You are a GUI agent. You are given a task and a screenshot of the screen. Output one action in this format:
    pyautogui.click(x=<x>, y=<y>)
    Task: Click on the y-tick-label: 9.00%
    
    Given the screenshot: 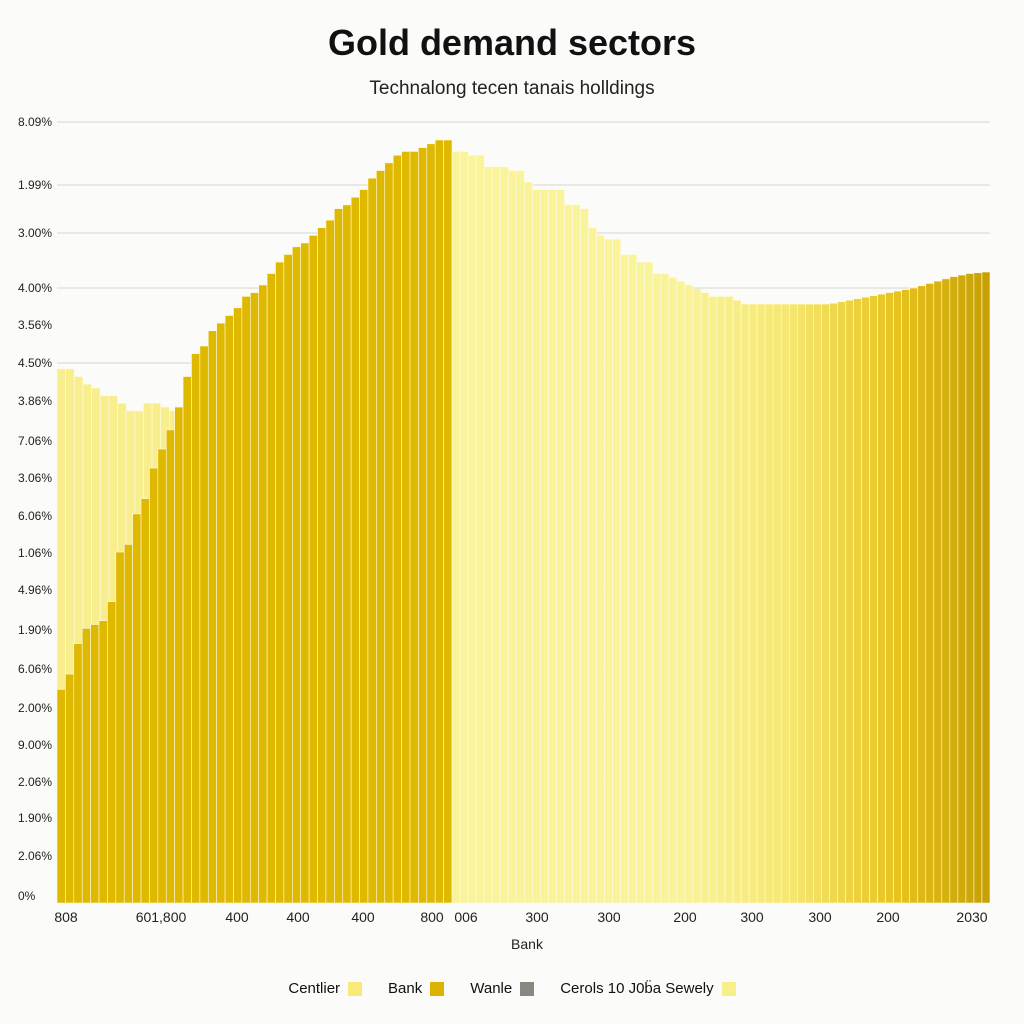 What is the action you would take?
    pyautogui.click(x=35, y=745)
    